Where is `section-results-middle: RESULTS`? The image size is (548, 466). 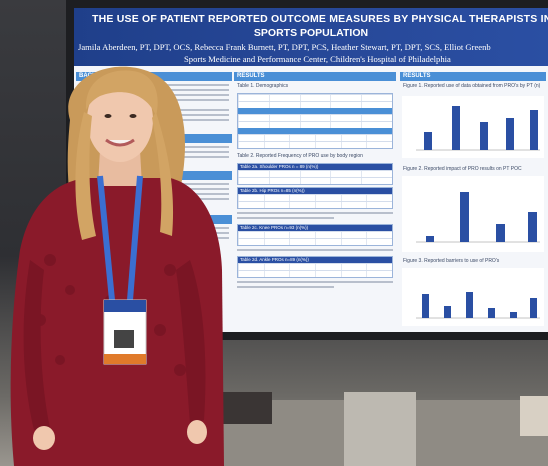
section-results-middle: RESULTS is located at coordinates (315, 76).